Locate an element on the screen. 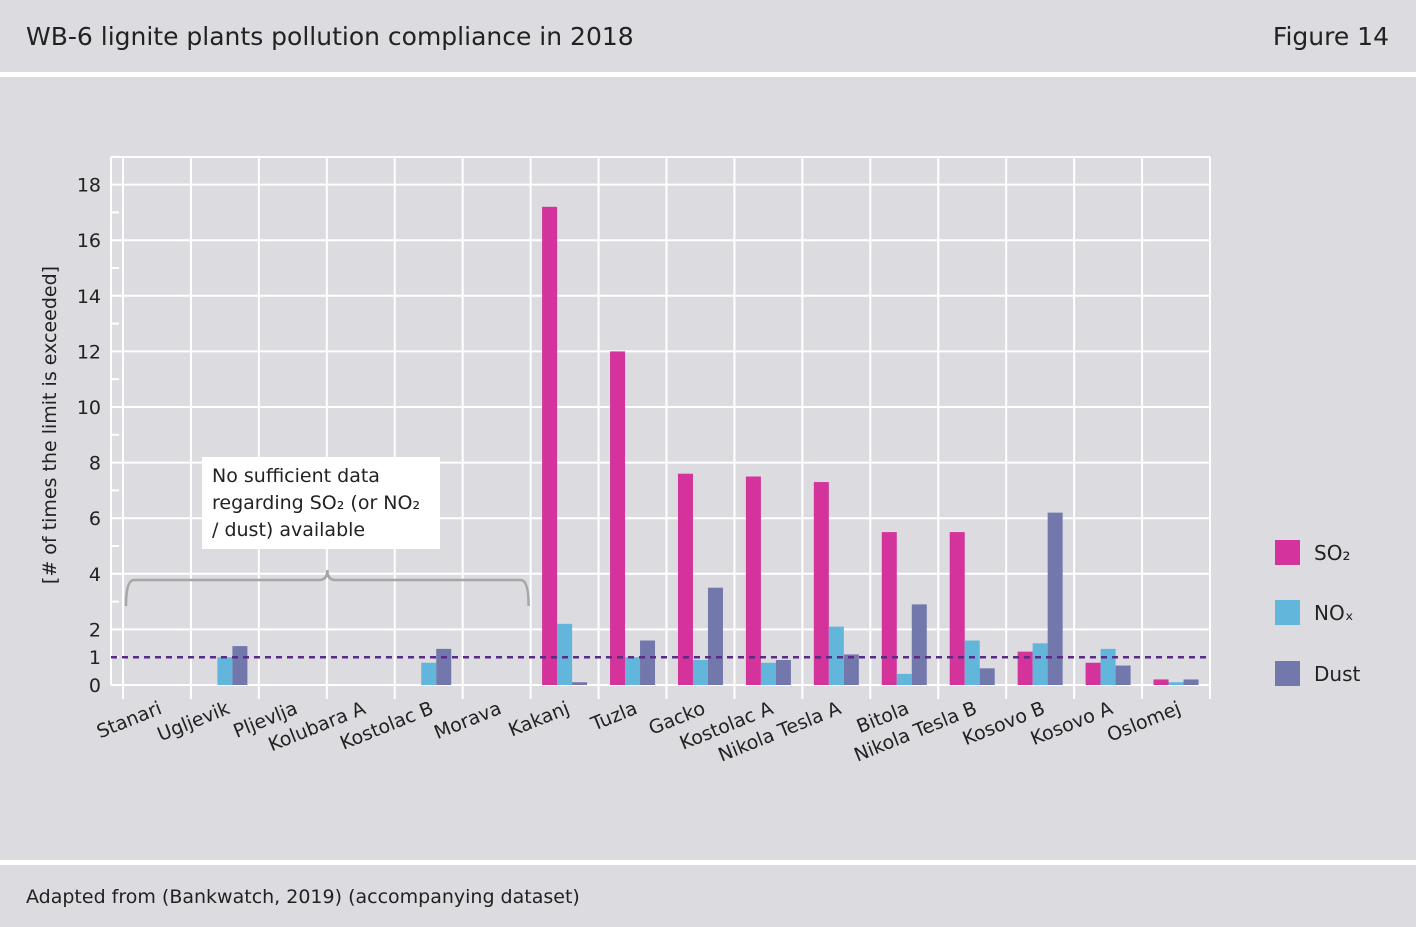 This screenshot has height=927, width=1416. y-tick-label: 14 is located at coordinates (89, 297).